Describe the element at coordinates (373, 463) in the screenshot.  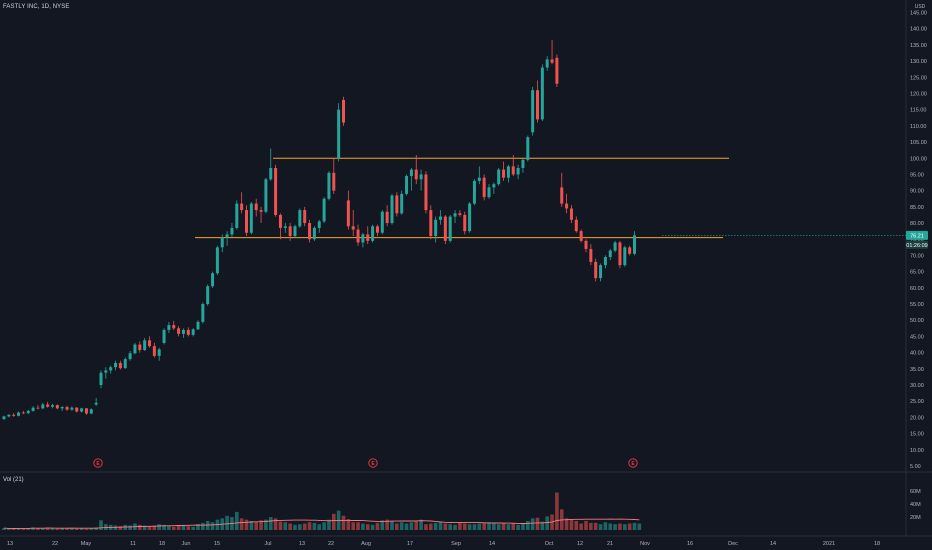
I see `earnings-marker-circle` at that location.